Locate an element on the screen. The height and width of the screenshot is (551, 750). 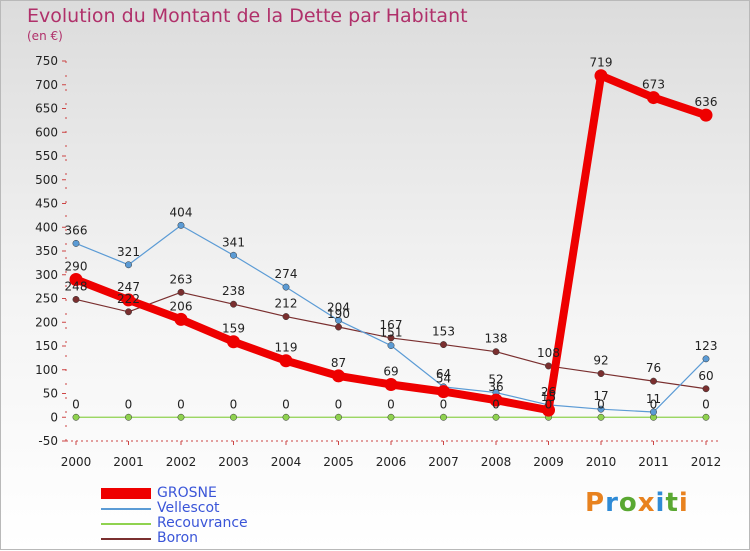
data-label-boron: 76 is located at coordinates (653, 368).